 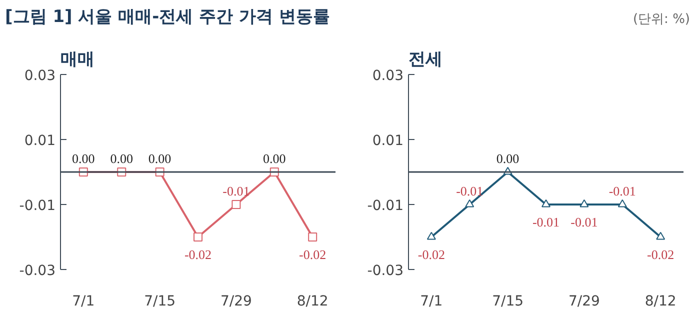 I want to click on text: (단위: %), so click(x=661, y=19).